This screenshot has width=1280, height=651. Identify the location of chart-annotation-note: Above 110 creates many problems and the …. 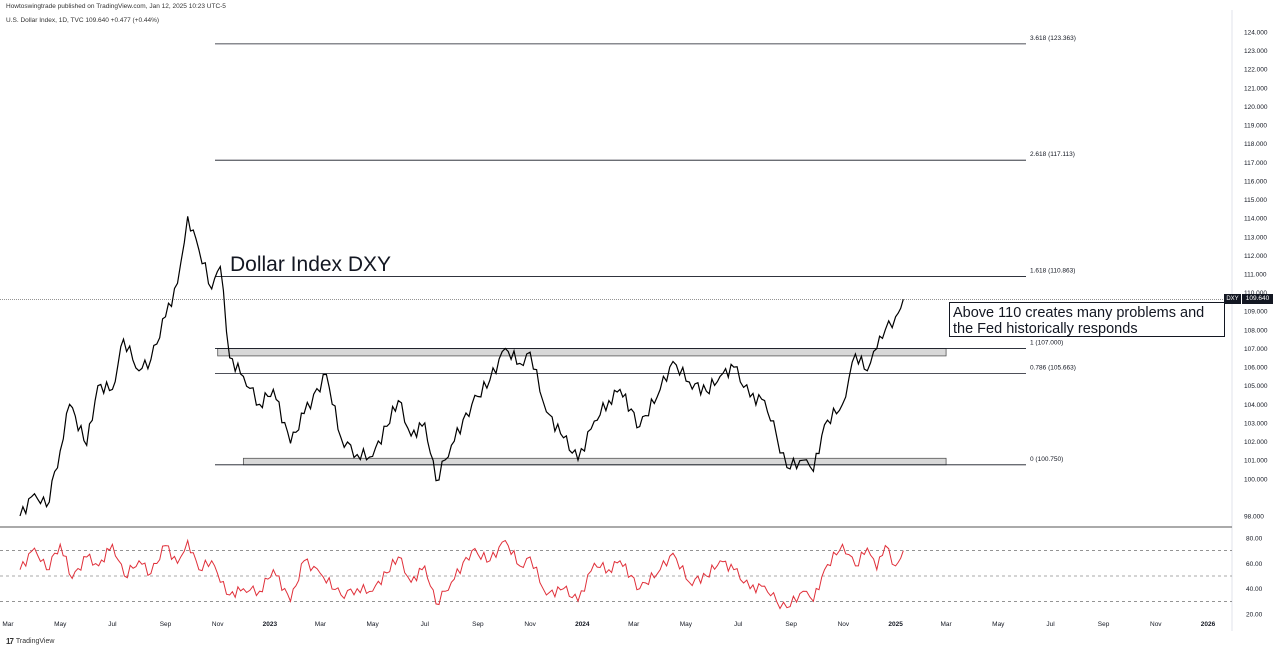
(1087, 319).